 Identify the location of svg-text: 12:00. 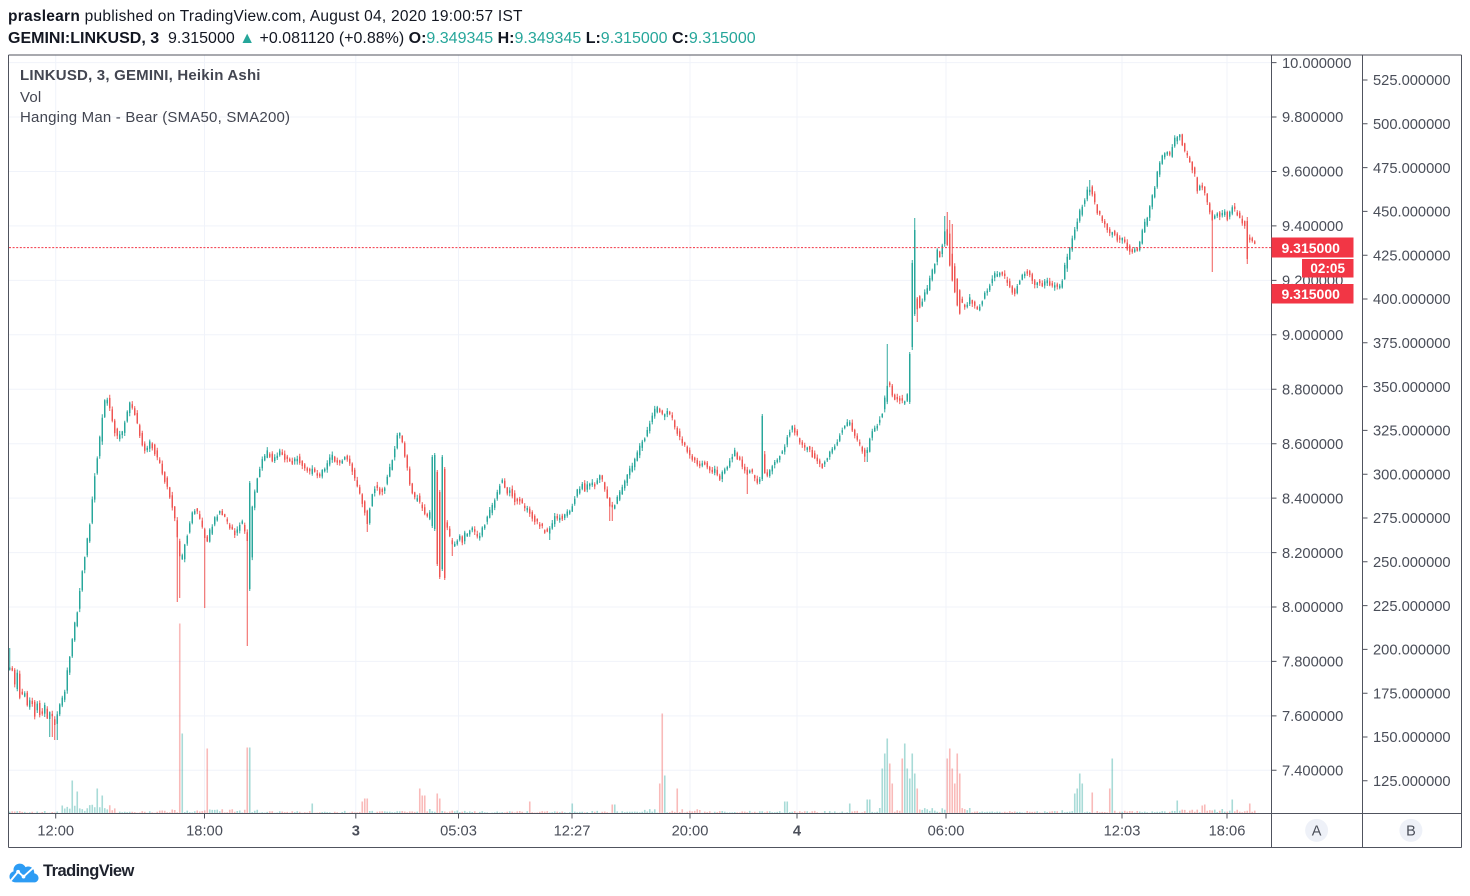
(55, 832).